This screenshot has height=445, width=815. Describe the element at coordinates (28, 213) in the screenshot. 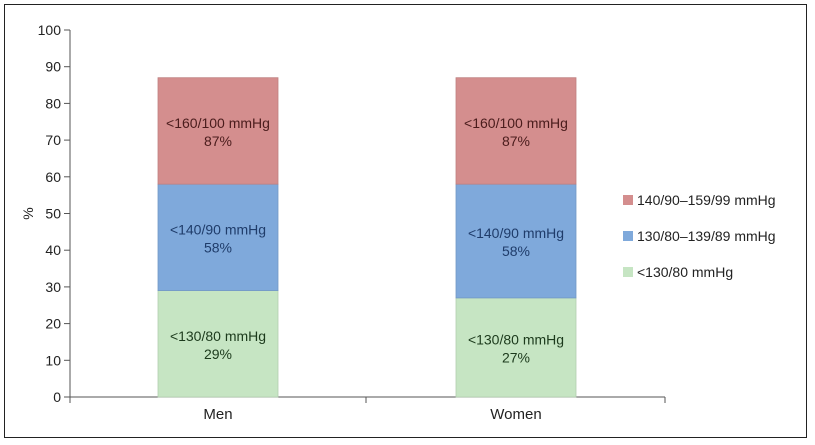

I see `y-axis-label: %` at that location.